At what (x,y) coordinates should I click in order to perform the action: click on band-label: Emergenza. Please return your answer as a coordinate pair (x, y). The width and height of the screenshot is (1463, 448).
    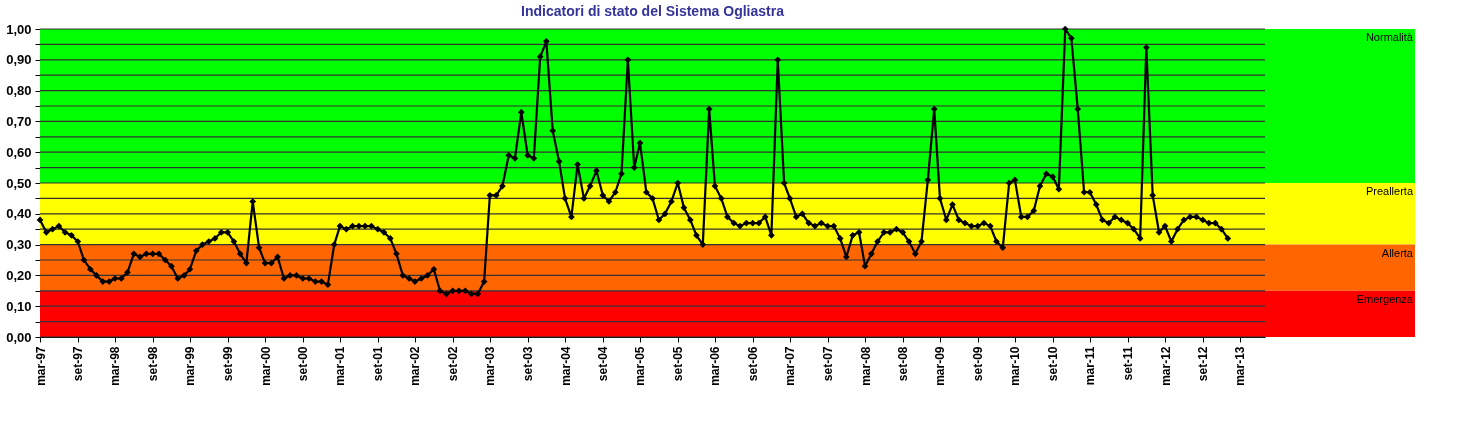
    Looking at the image, I should click on (1385, 298).